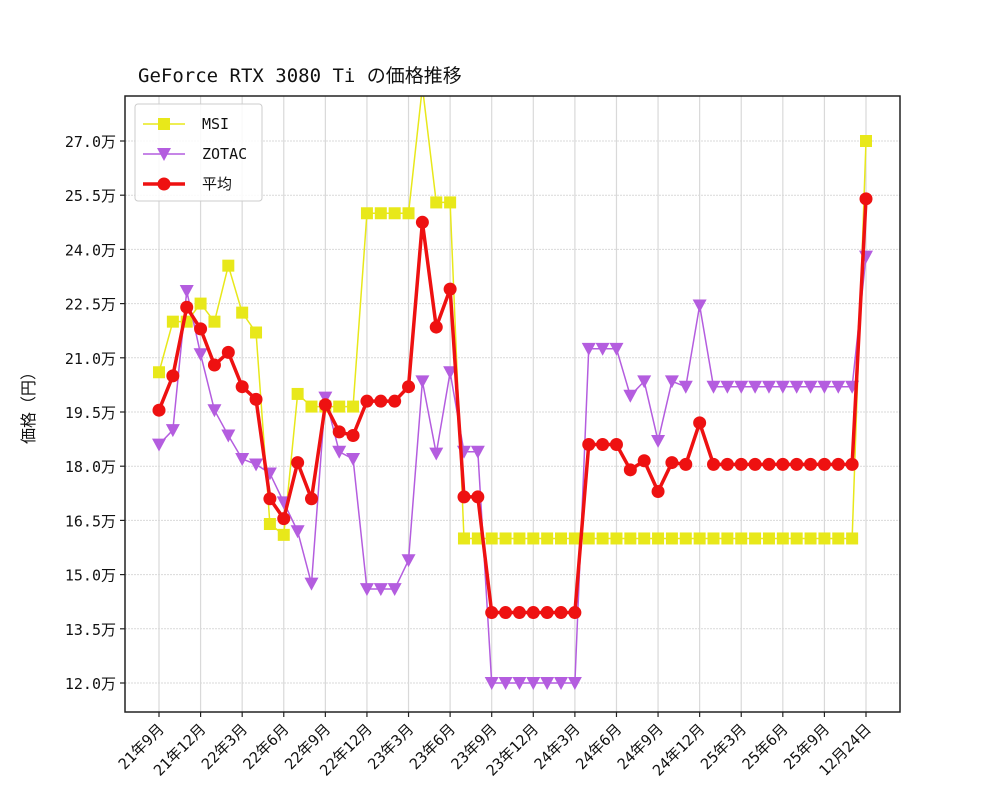  I want to click on y-tick-label: 19.5万, so click(90, 413).